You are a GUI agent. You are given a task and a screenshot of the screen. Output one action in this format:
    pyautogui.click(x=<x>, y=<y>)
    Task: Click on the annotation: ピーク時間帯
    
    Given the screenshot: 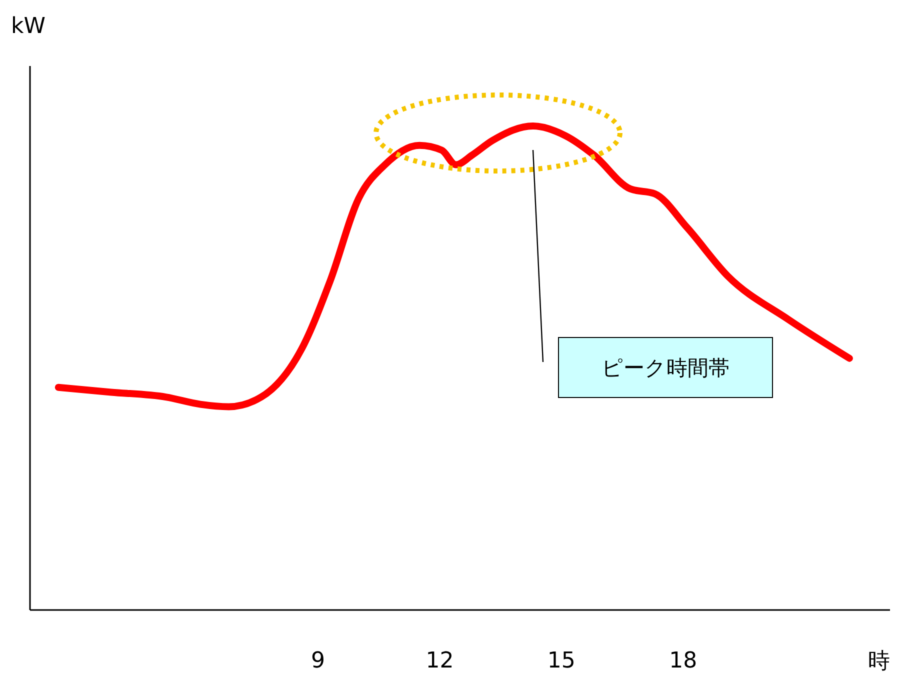 What is the action you would take?
    pyautogui.click(x=666, y=368)
    